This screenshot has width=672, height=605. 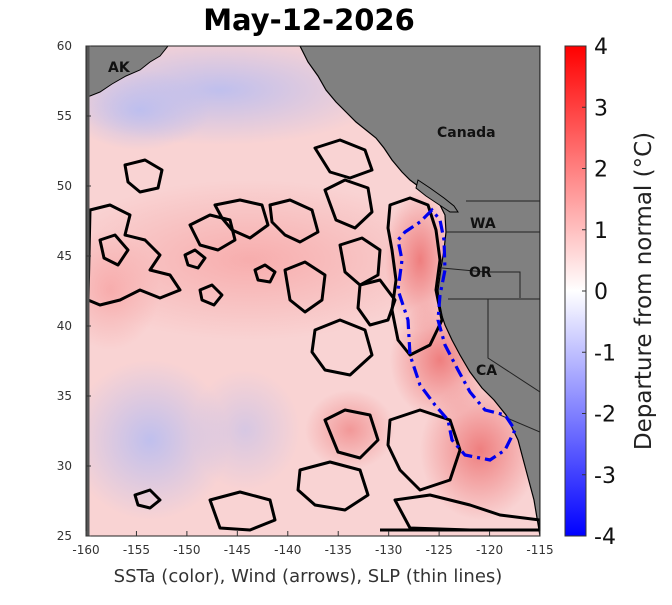 I want to click on colorbar-ticks: 4 3 2 1 0 -1 -2 -3 -4, so click(x=599, y=292).